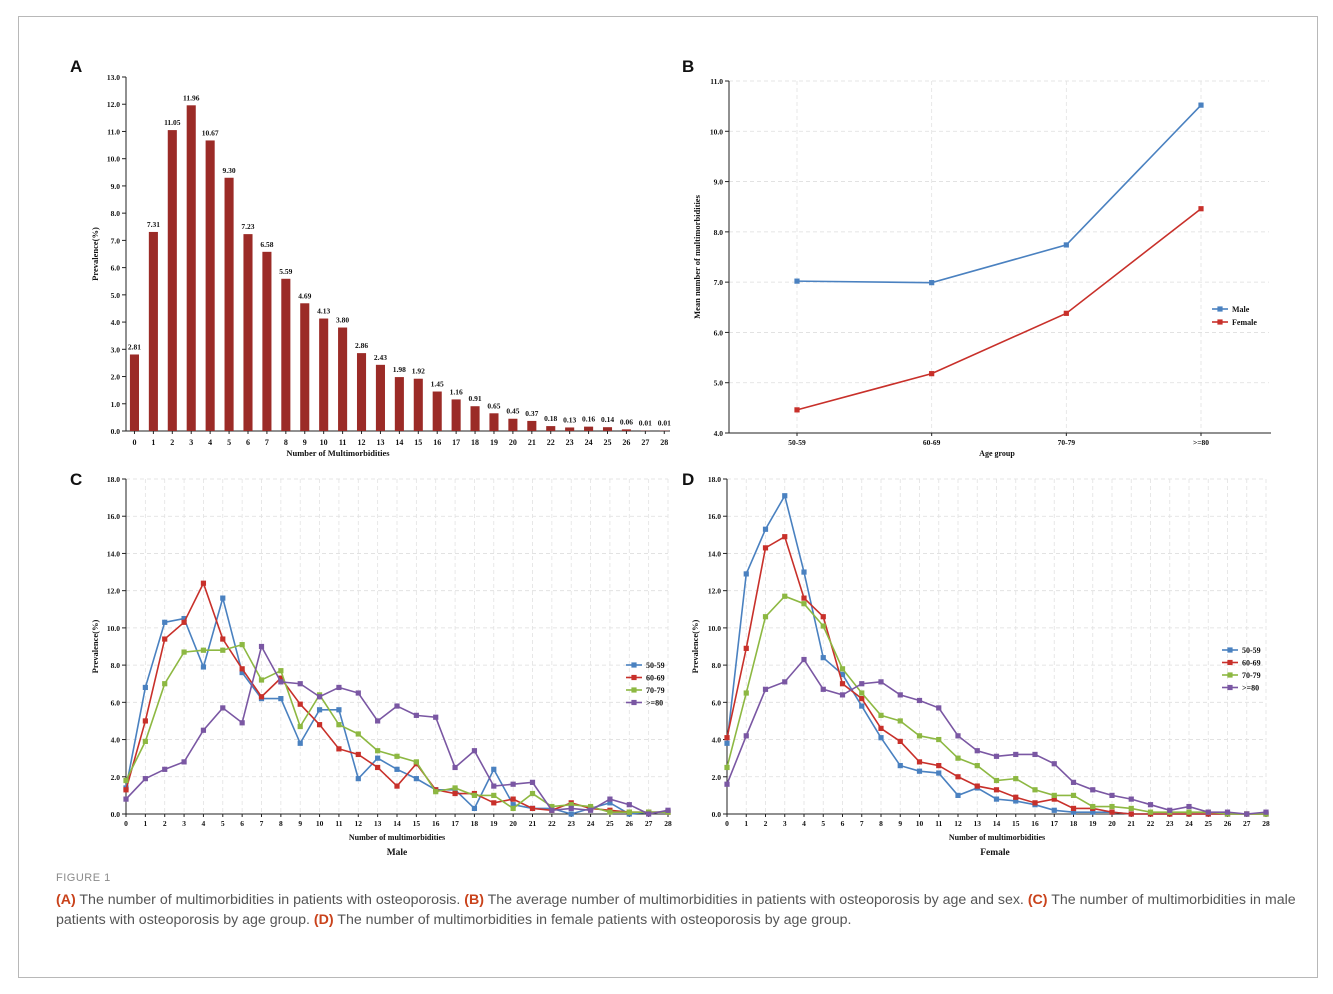  I want to click on data-label: 5.59, so click(285, 271).